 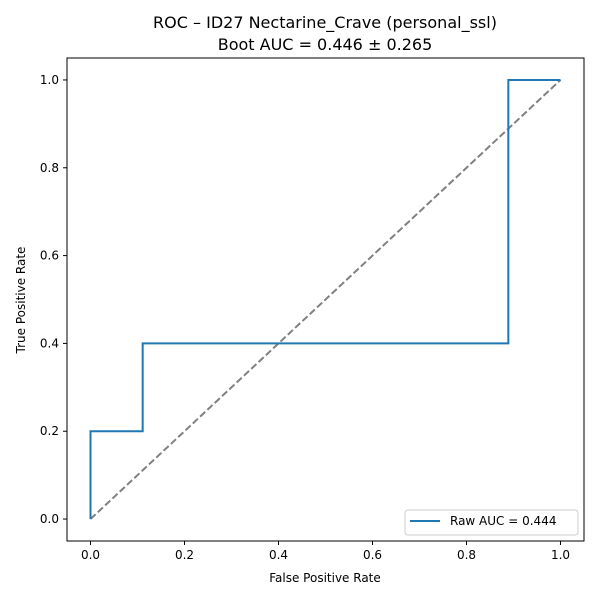 I want to click on y-tick-label: 0.2, so click(x=49, y=431).